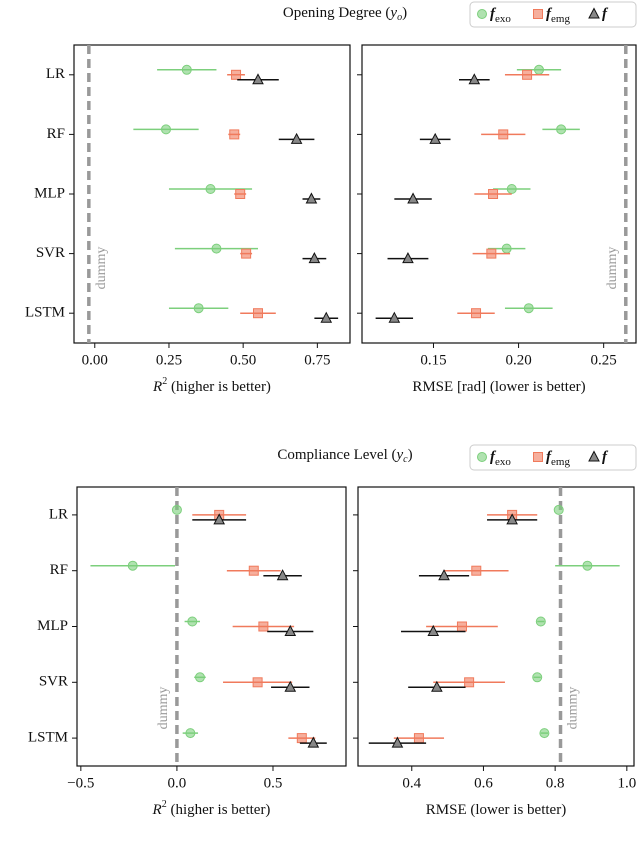 Image resolution: width=640 pixels, height=866 pixels. I want to click on x-label-text: (higher is better), so click(219, 387).